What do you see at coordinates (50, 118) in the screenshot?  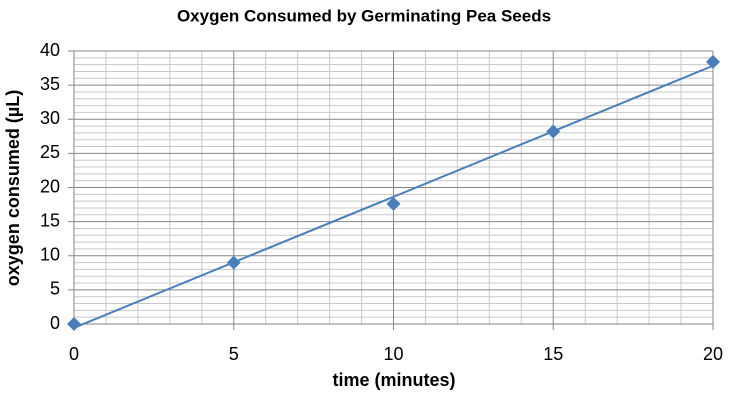 I see `y-tick-label: 30` at bounding box center [50, 118].